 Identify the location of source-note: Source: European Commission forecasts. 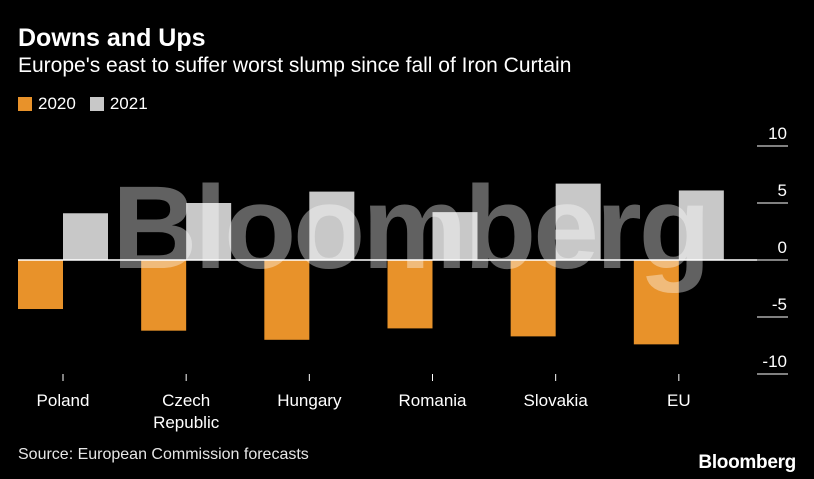
(163, 454).